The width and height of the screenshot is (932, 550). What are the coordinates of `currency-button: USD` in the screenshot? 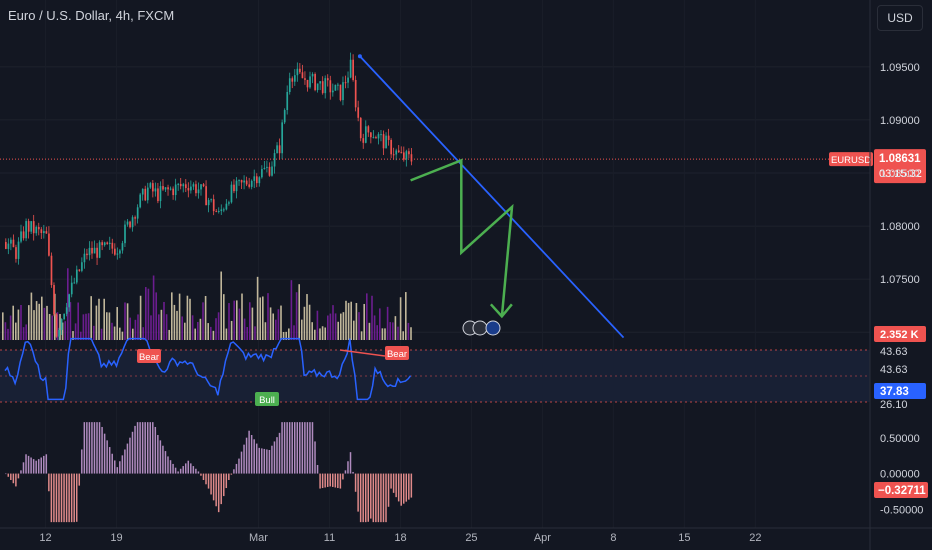 It's located at (900, 18).